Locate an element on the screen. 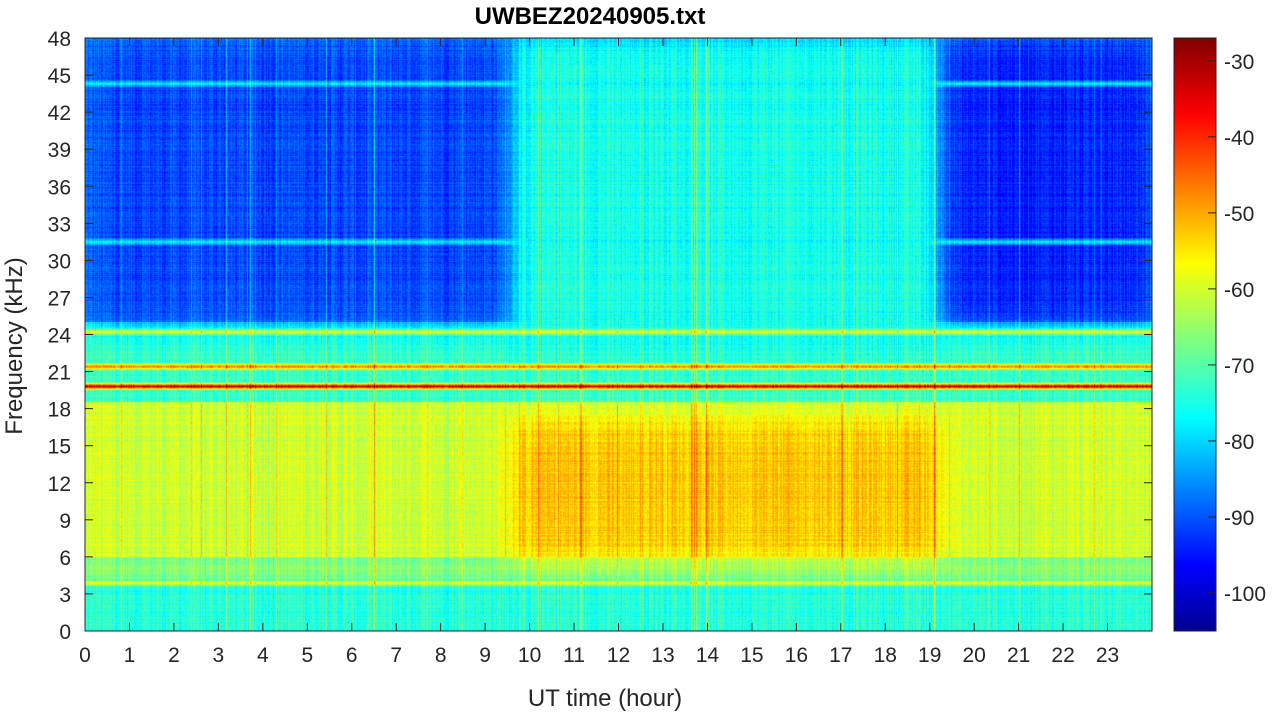  x-tick-label: 2 is located at coordinates (174, 655).